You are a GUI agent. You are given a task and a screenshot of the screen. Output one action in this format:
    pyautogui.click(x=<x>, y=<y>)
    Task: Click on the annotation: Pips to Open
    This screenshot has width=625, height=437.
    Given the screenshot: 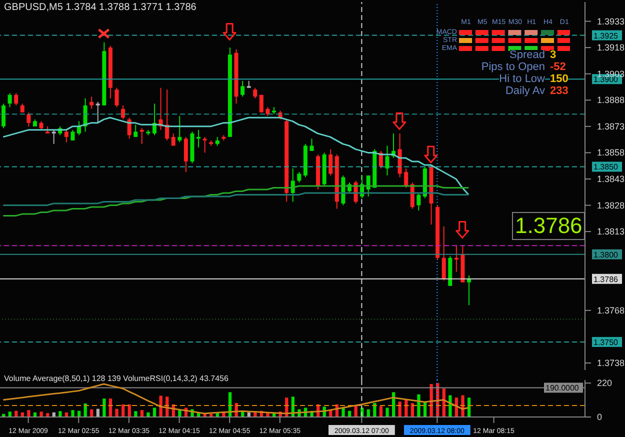 What is the action you would take?
    pyautogui.click(x=513, y=67)
    